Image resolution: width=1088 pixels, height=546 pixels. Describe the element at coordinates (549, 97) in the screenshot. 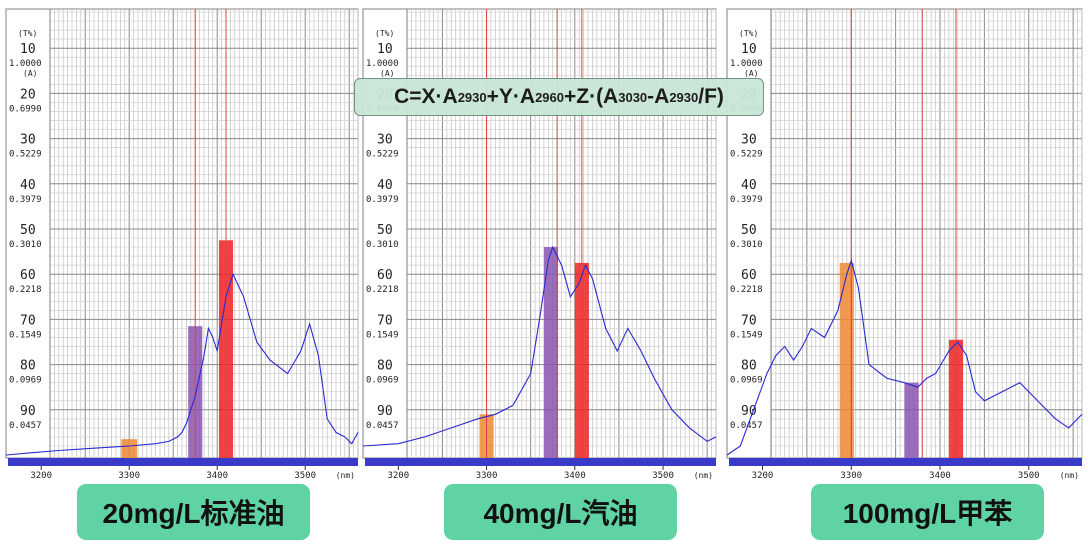

I see `formula-subscript-2: 2960` at that location.